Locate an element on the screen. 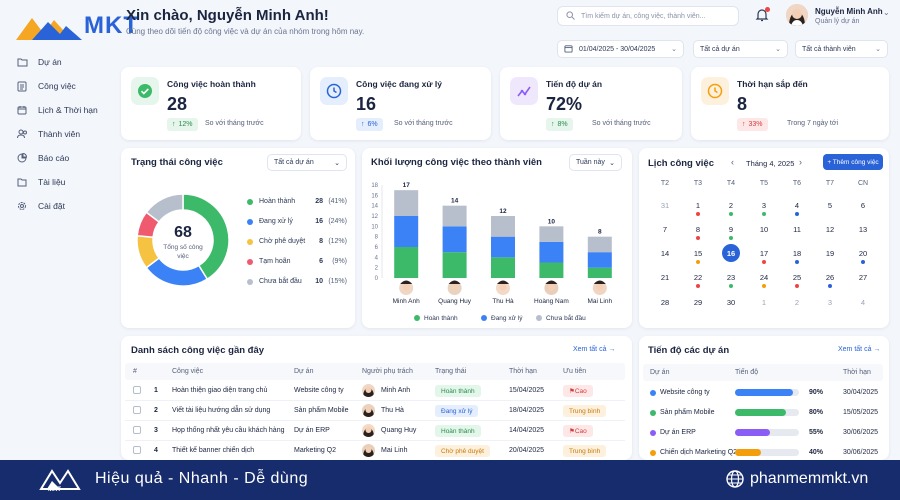 The image size is (900, 500). legend-label: Chưa bắt đầu is located at coordinates (280, 281).